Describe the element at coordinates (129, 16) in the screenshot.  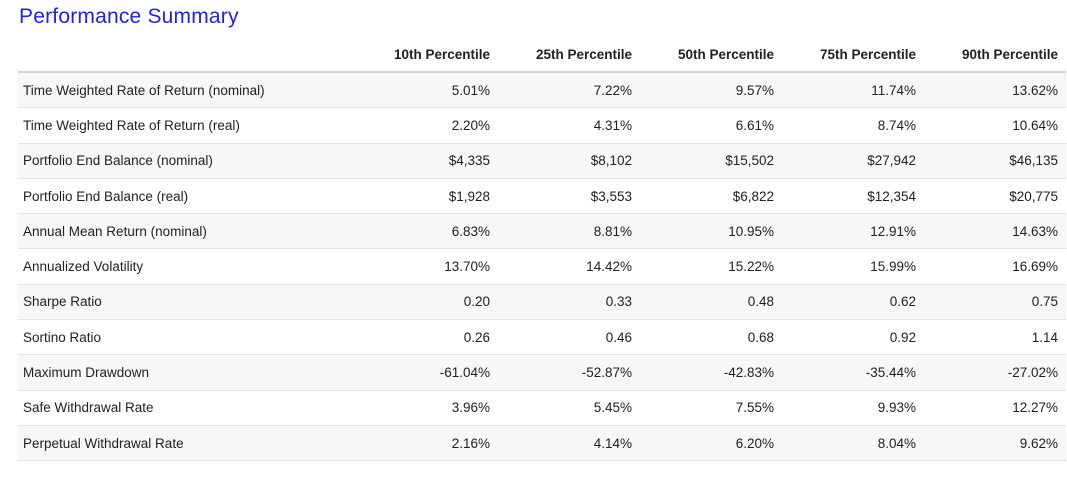
I see `page-title: Performance Summary` at that location.